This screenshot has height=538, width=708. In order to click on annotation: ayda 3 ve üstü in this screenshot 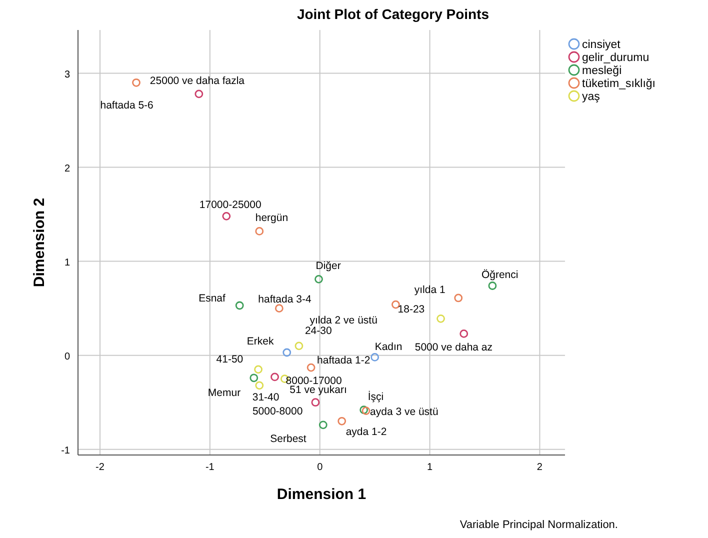, I will do `click(404, 412)`.